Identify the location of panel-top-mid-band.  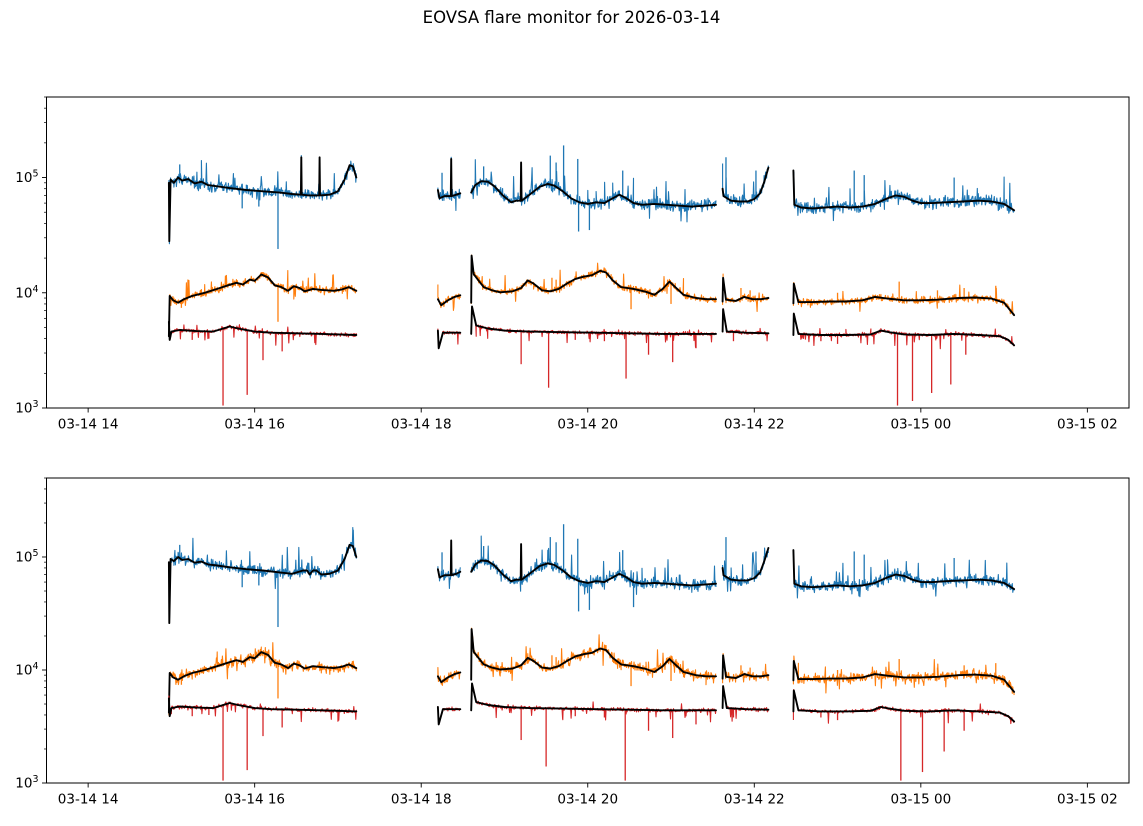
(591, 296).